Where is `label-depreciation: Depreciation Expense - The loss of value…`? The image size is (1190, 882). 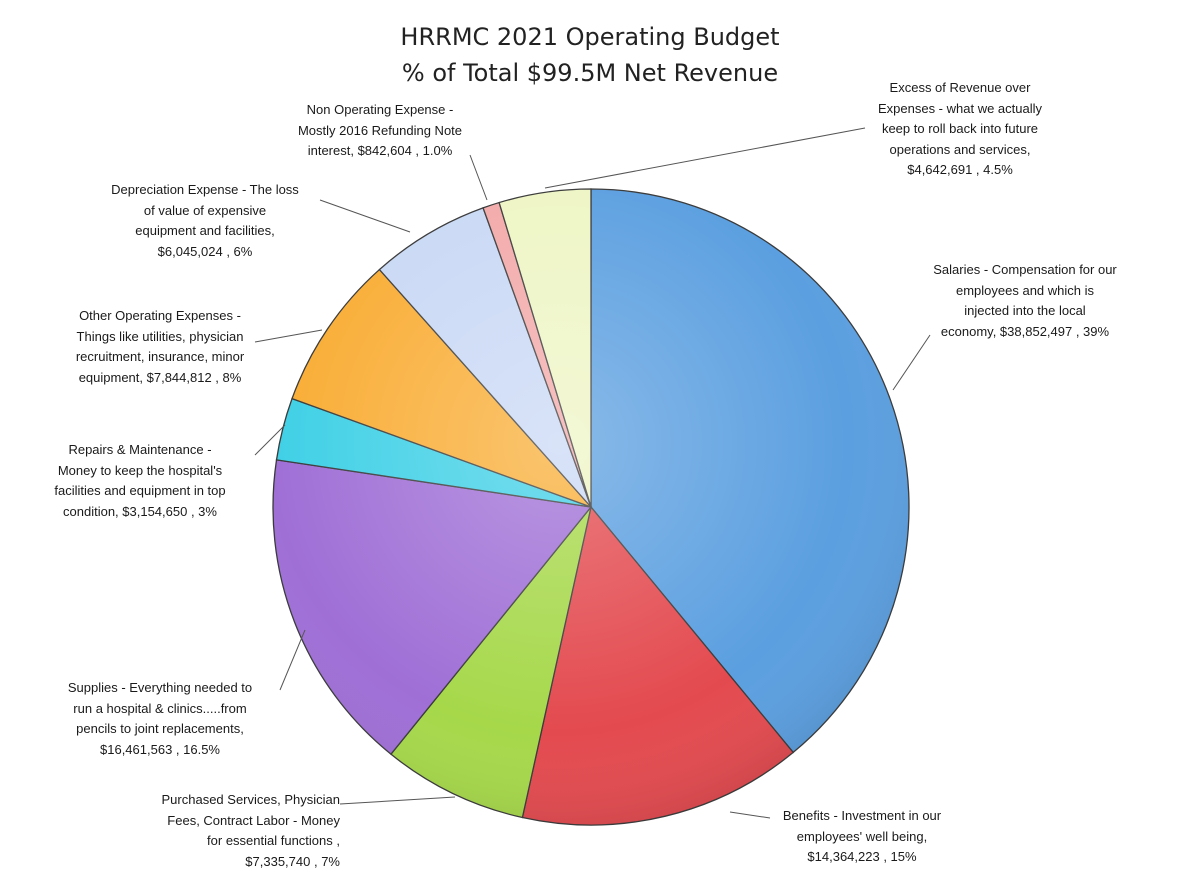 label-depreciation: Depreciation Expense - The loss of value… is located at coordinates (205, 220).